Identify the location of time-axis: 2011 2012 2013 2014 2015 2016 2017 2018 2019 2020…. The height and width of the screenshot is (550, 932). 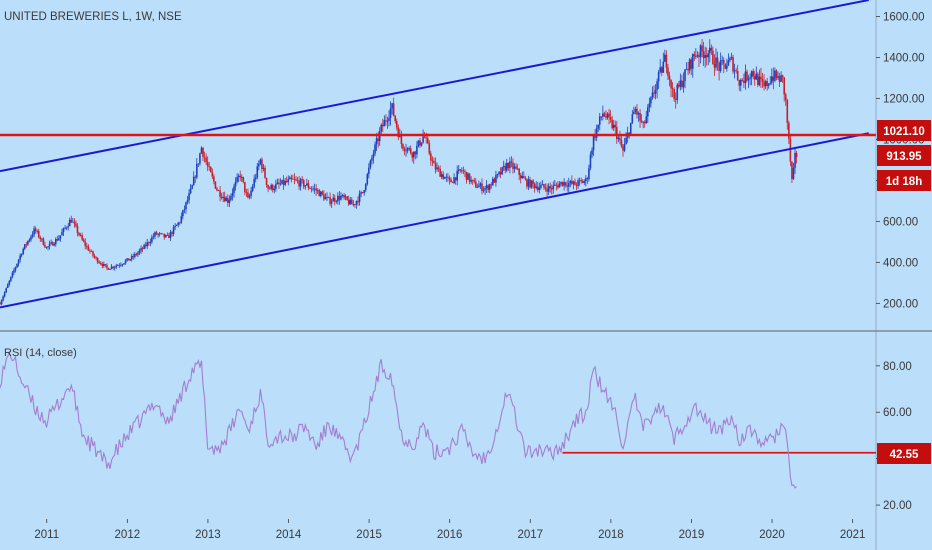
(449, 530).